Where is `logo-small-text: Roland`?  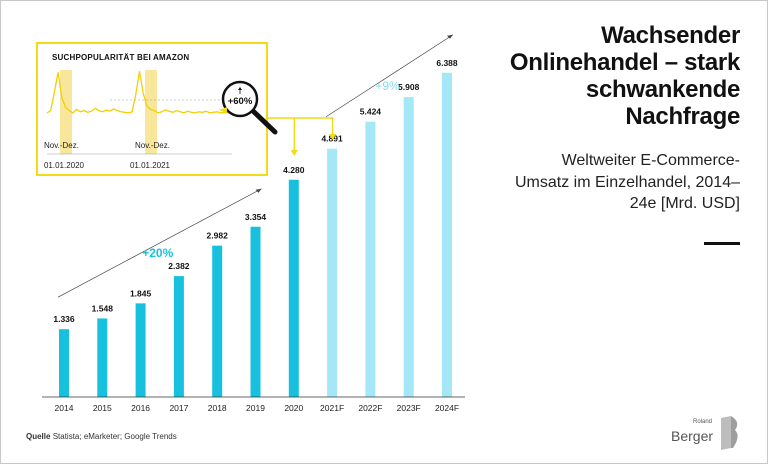 logo-small-text: Roland is located at coordinates (703, 422).